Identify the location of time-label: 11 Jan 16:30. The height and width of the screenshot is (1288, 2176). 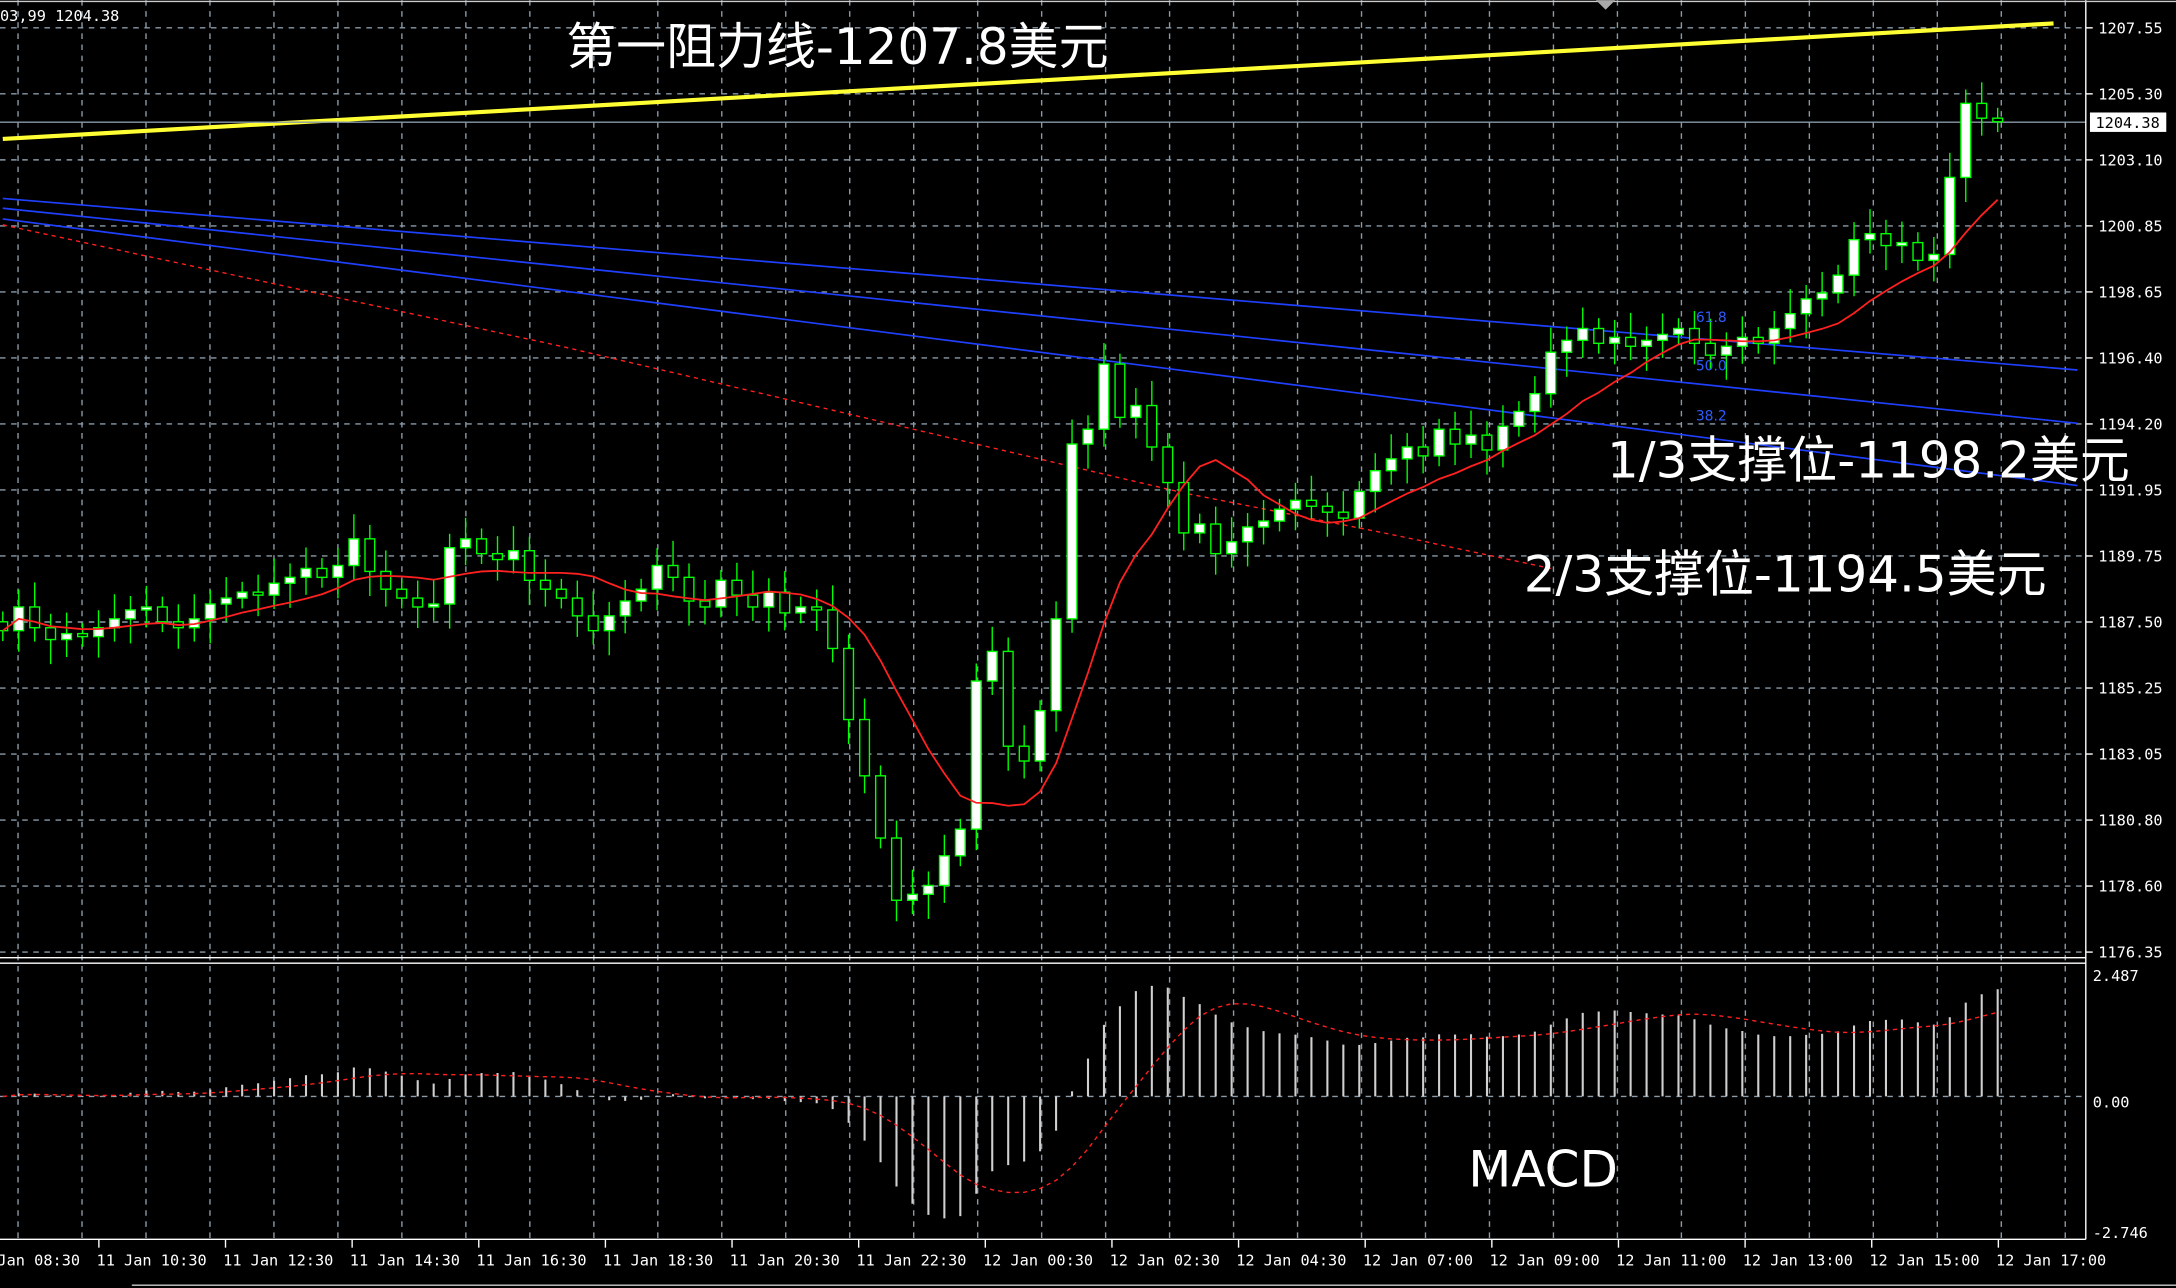
(531, 1261).